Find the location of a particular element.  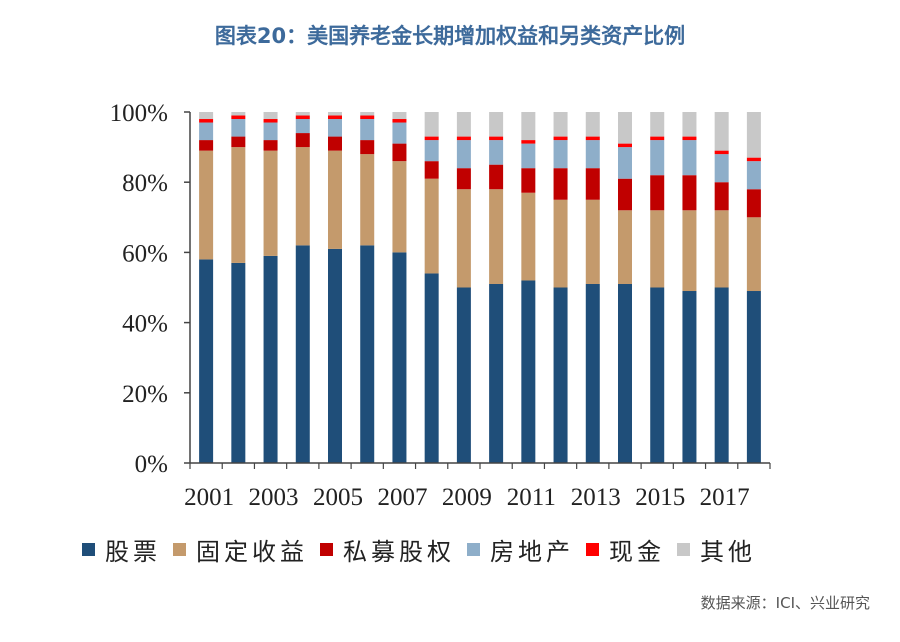

legend-item: 现金 is located at coordinates (625, 549).